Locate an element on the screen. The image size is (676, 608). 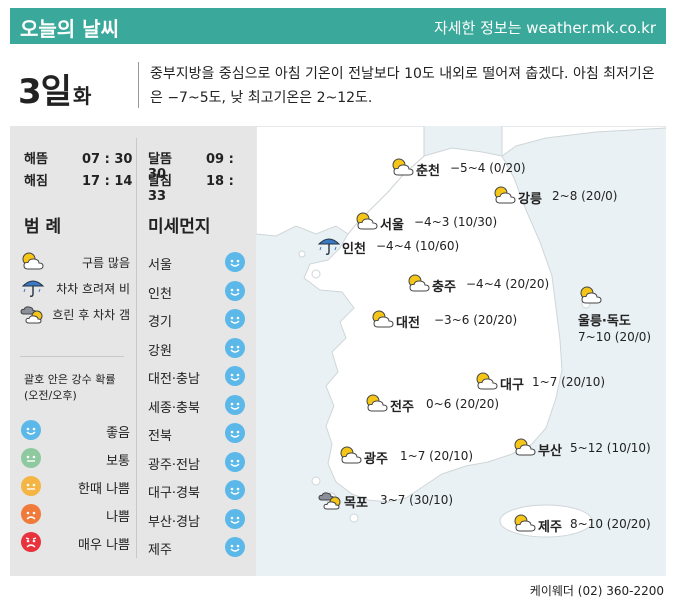
region-name: 전북 is located at coordinates (160, 436).